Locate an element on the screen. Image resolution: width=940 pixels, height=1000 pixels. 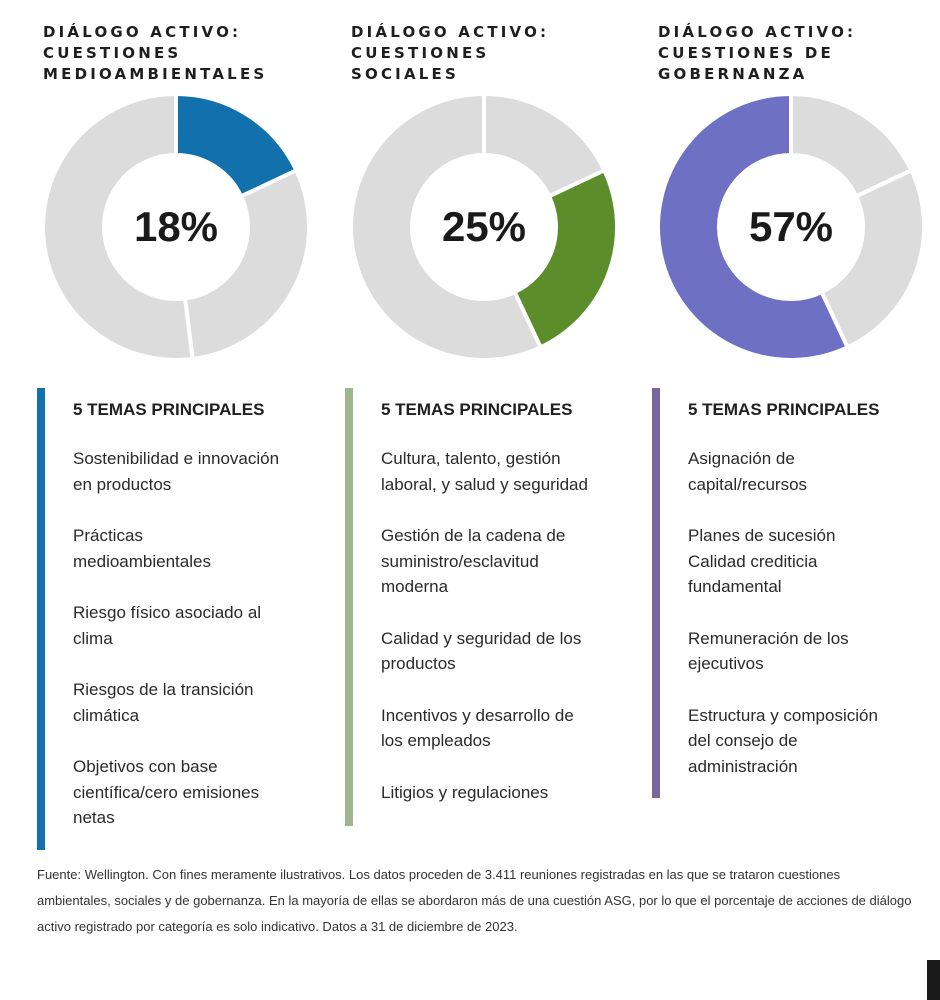
environmental-donut-svg is located at coordinates (176, 227).